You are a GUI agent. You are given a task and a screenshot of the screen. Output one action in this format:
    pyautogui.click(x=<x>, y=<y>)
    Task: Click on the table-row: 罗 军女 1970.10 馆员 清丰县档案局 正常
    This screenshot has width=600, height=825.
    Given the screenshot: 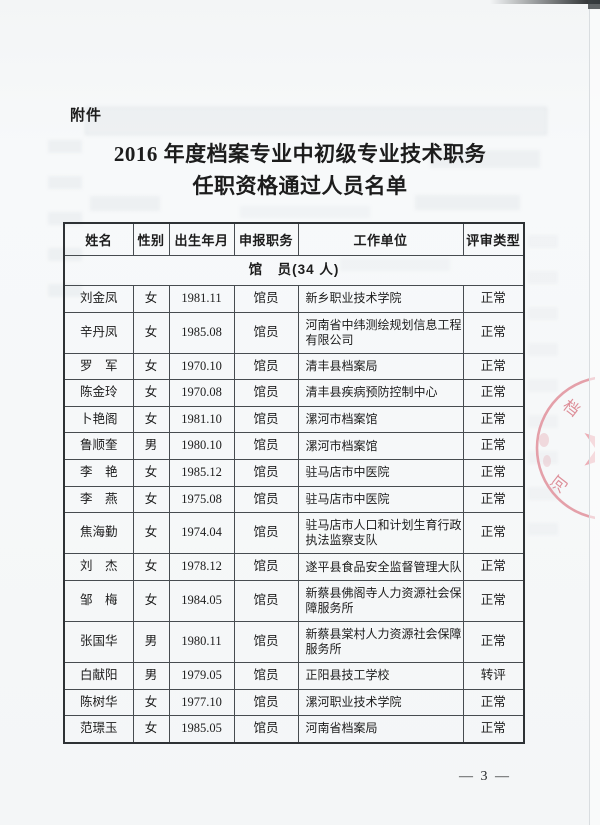 What is the action you would take?
    pyautogui.click(x=294, y=366)
    